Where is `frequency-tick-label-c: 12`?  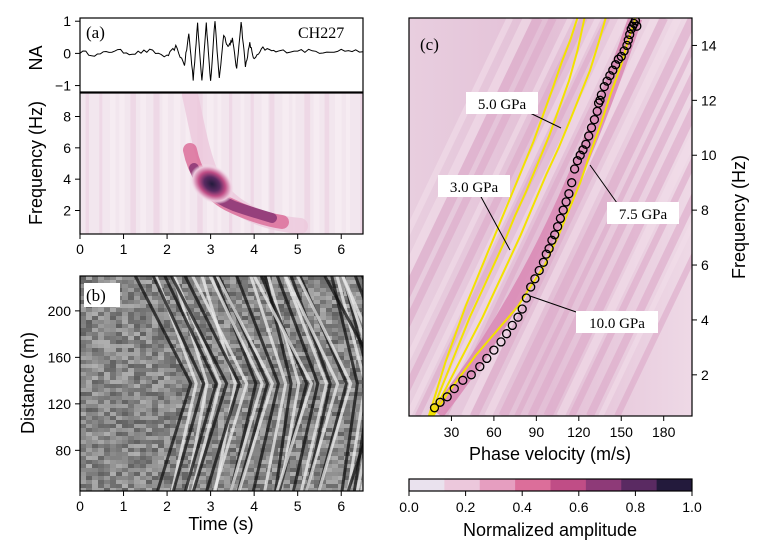
frequency-tick-label-c: 12 is located at coordinates (709, 100).